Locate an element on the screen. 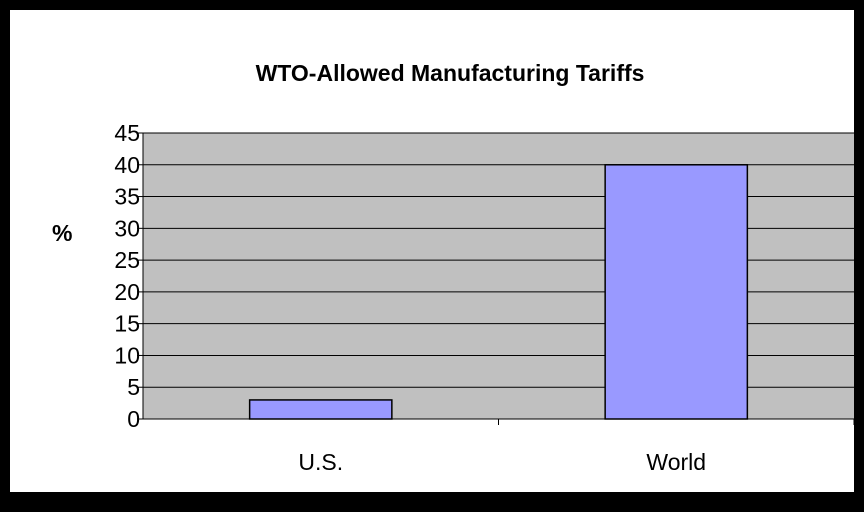  y-tick-label: 35 is located at coordinates (127, 197).